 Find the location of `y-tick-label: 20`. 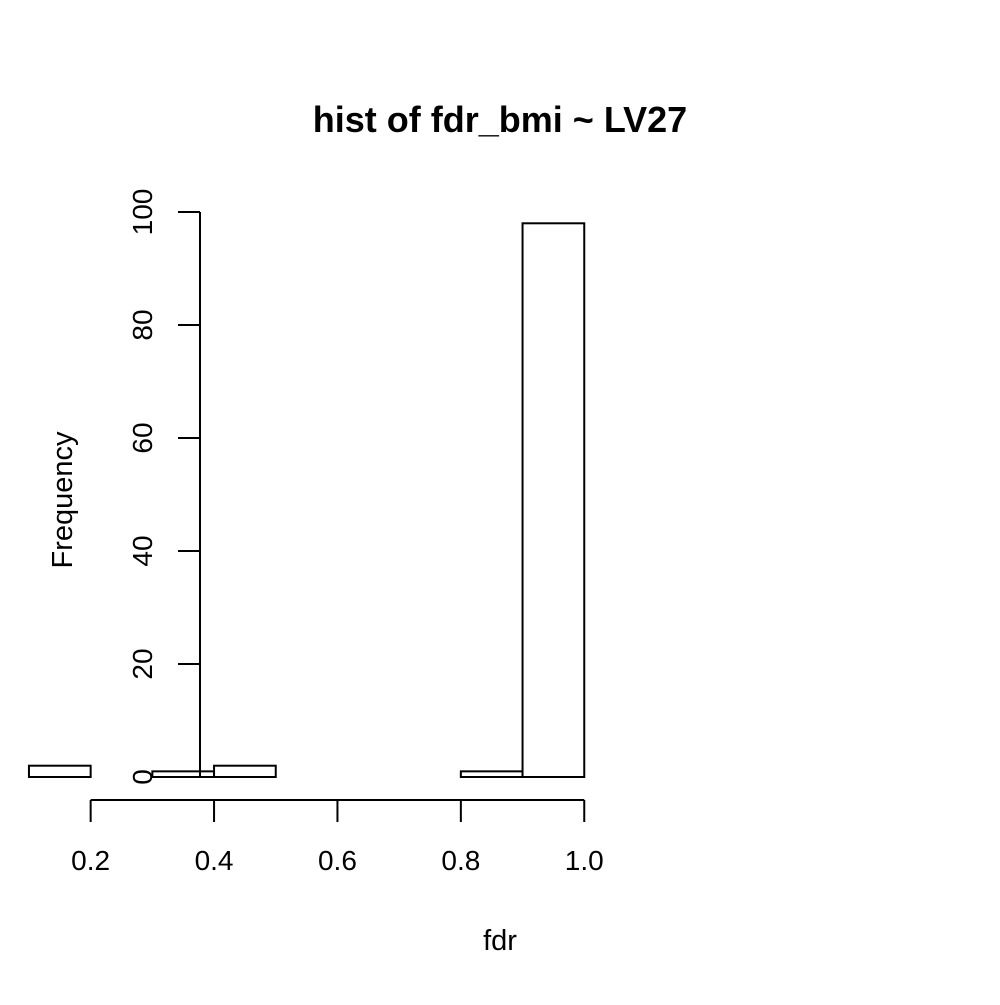

y-tick-label: 20 is located at coordinates (142, 663).